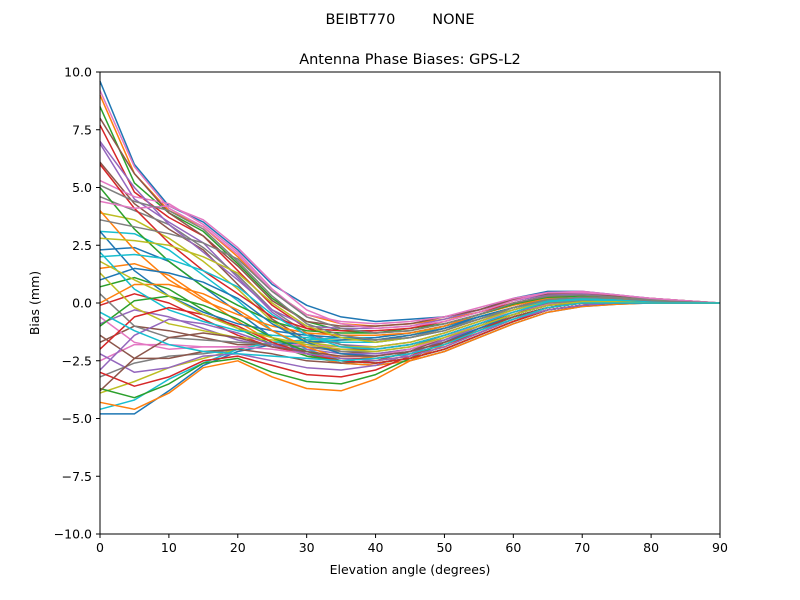 The width and height of the screenshot is (800, 600). I want to click on x-tick-label: 20, so click(238, 547).